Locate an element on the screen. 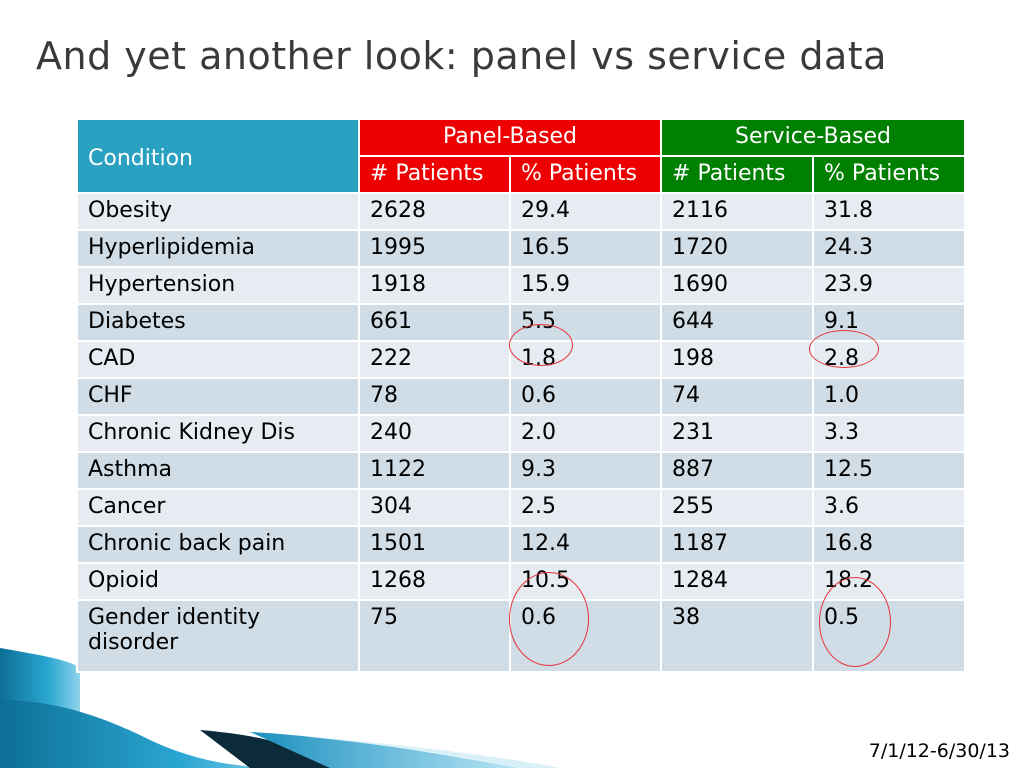 This screenshot has width=1024, height=768. table-row: Opioid 1268 10.5 1284 18.2 is located at coordinates (521, 581).